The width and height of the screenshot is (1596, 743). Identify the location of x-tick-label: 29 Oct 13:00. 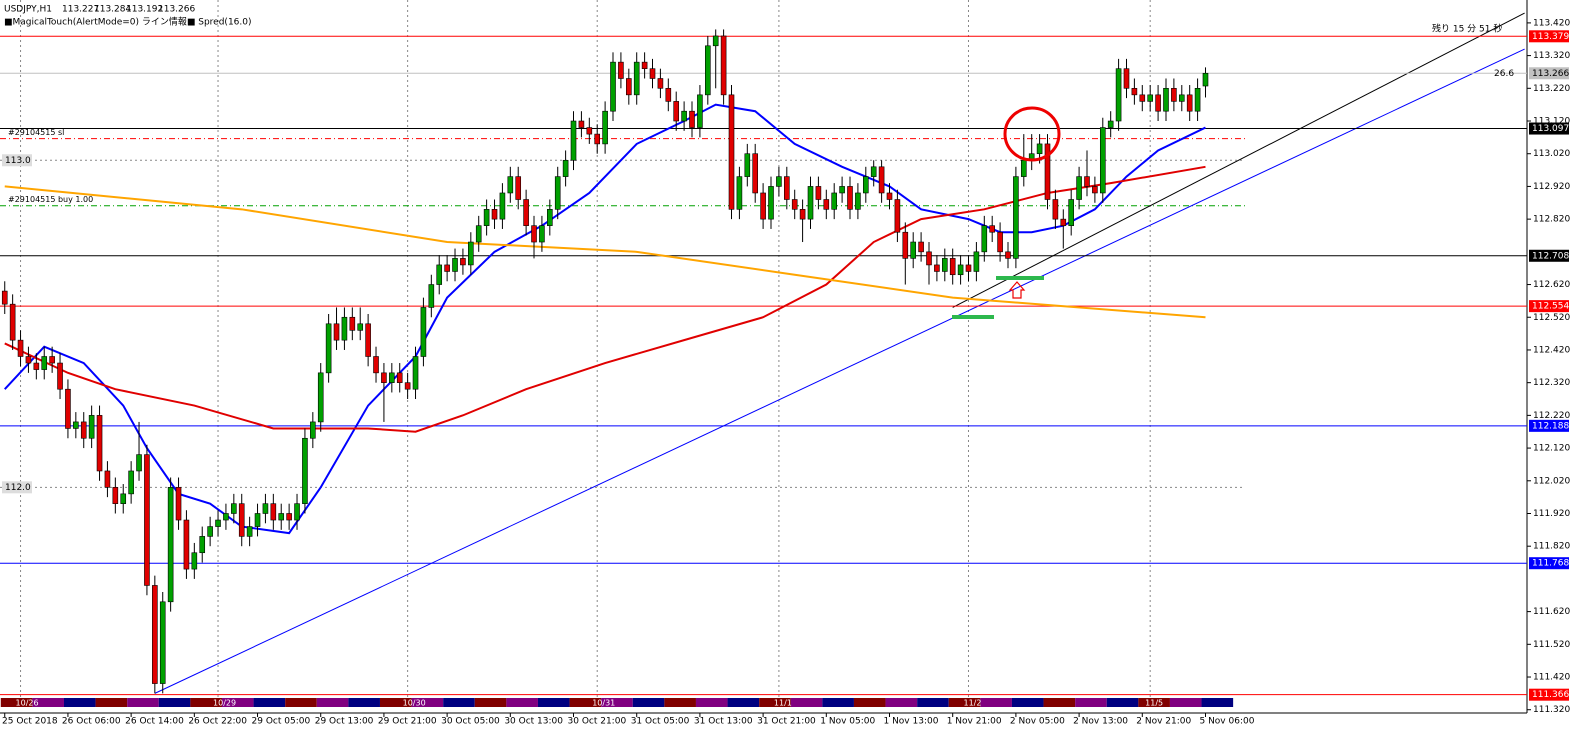
(344, 722).